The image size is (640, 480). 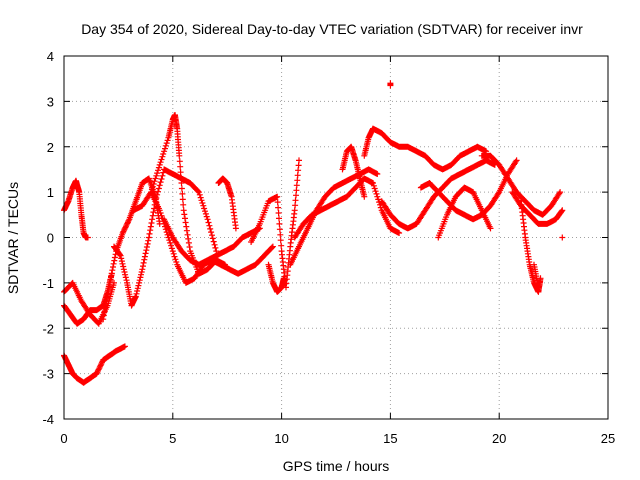 What do you see at coordinates (50, 147) in the screenshot?
I see `y-tick-label: 2` at bounding box center [50, 147].